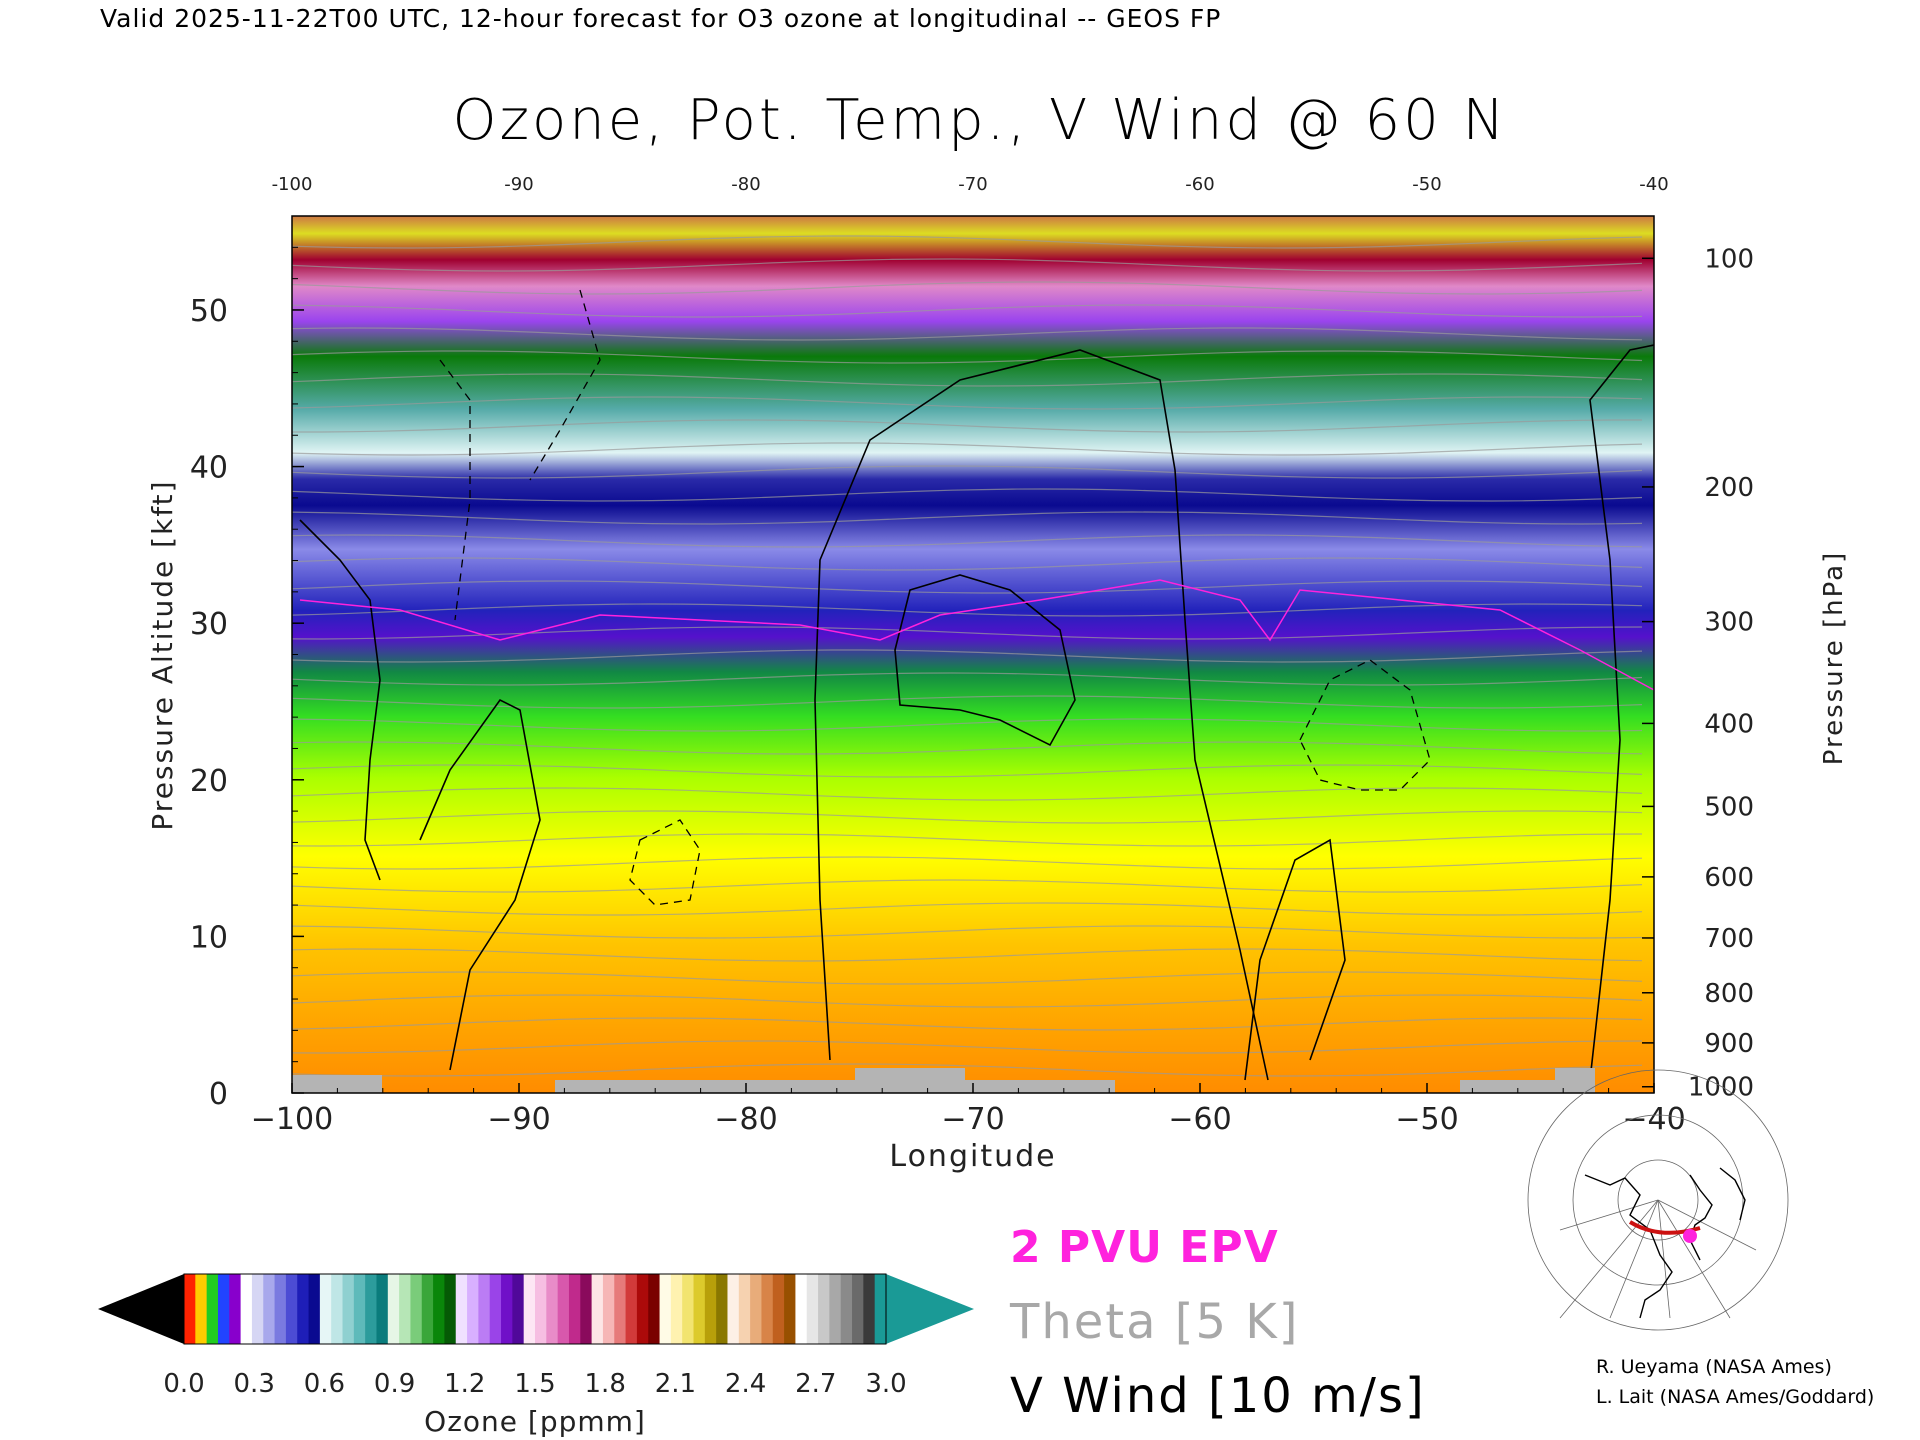  Describe the element at coordinates (980, 120) in the screenshot. I see `chart-title: Ozone, Pot. Temp., V Wind @ 60 N` at that location.